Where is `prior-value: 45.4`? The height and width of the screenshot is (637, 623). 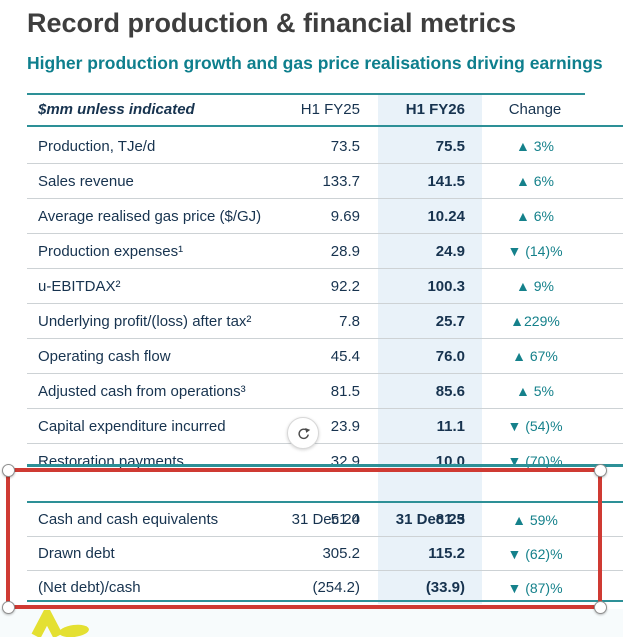
prior-value: 45.4 is located at coordinates (345, 356).